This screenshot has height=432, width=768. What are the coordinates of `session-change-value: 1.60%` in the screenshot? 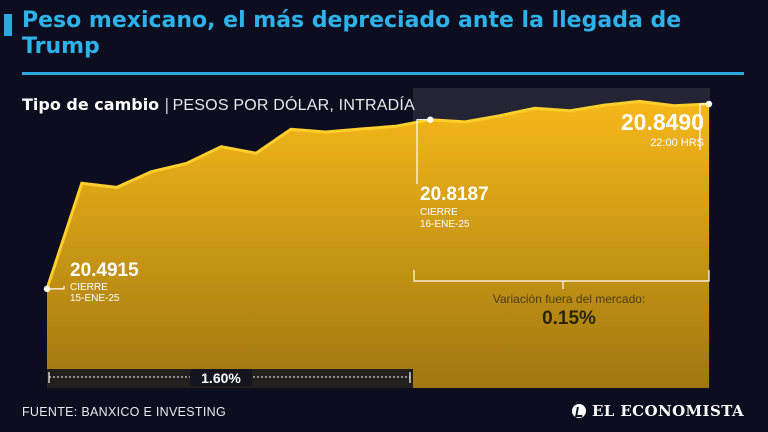 It's located at (221, 378).